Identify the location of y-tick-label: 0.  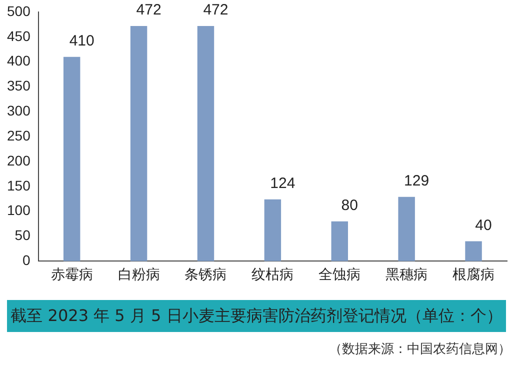
(26, 260).